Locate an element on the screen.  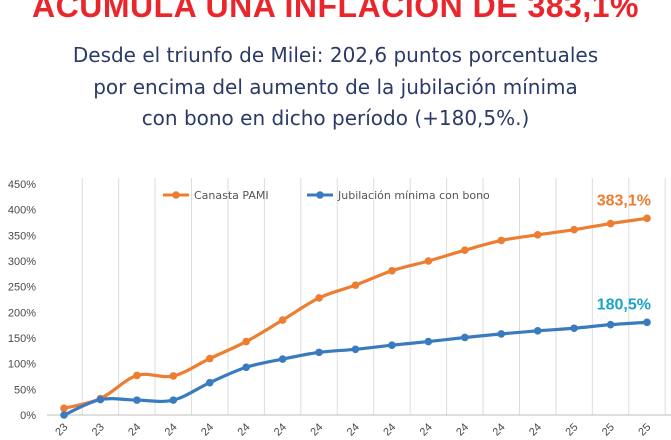
y-tick-label: 50% is located at coordinates (25, 390).